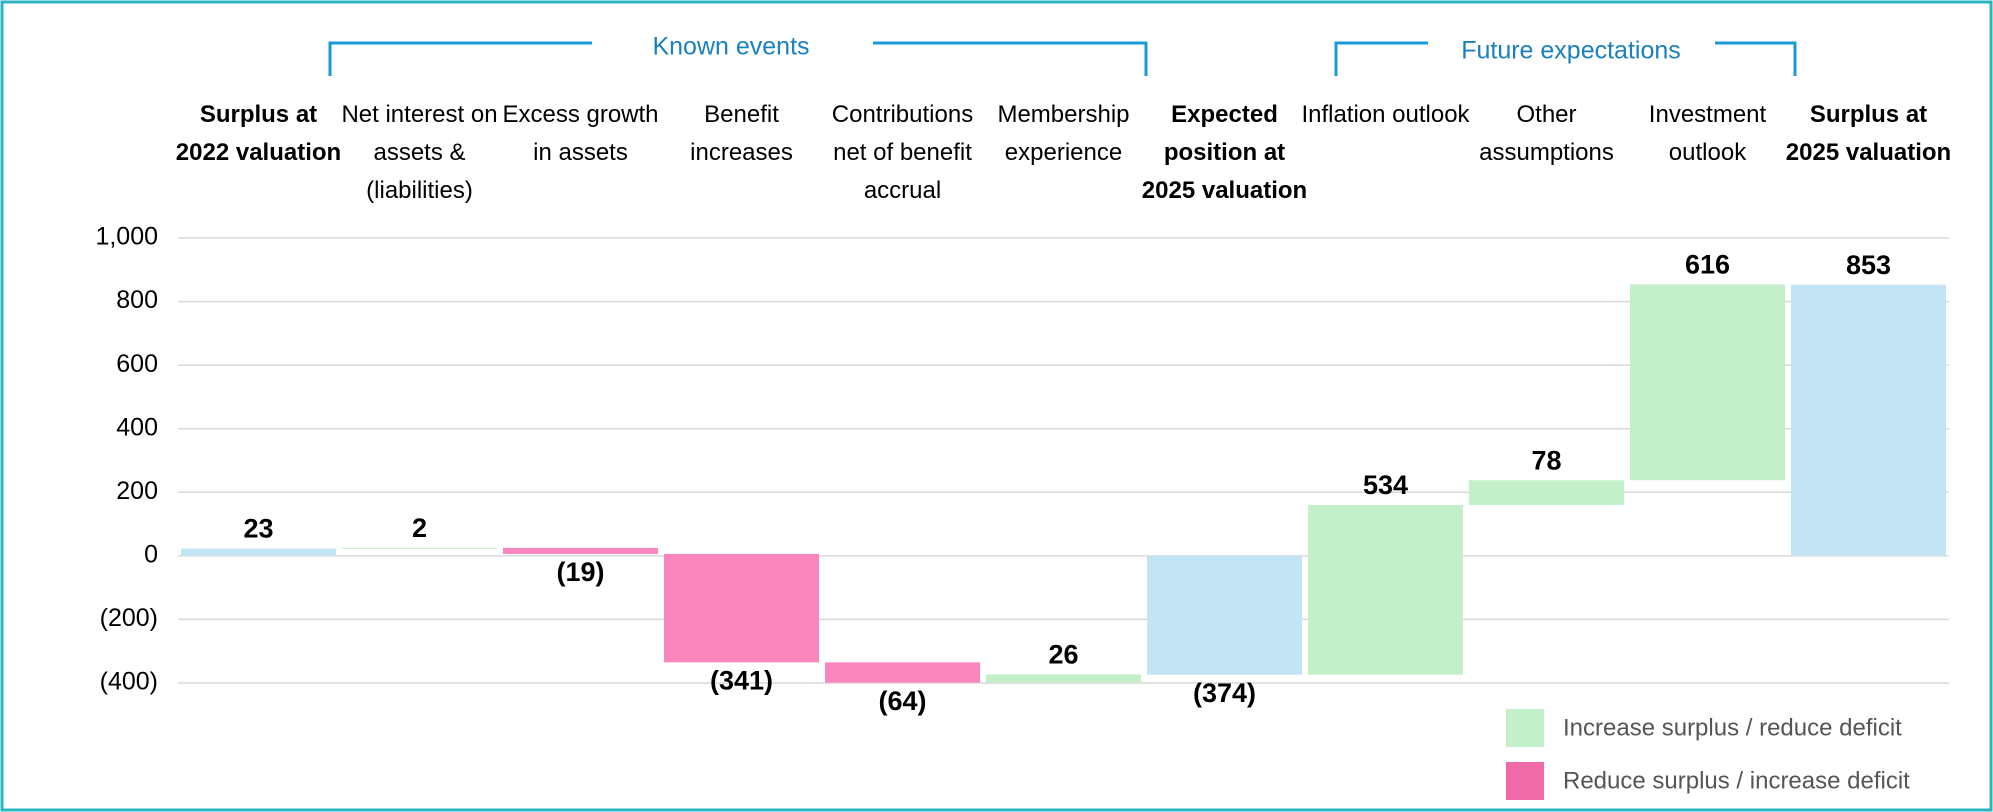  I want to click on category-label: Net interest on assets & (liabilities), so click(419, 152).